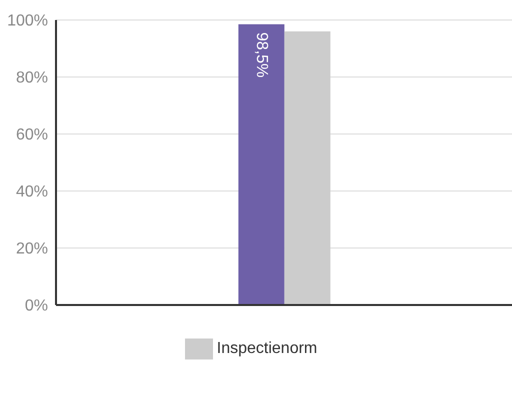 The height and width of the screenshot is (410, 512). I want to click on data-label: 98,5%, so click(261, 55).